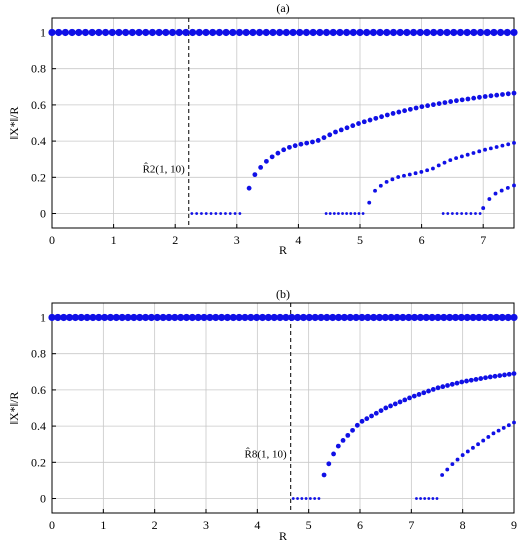 This screenshot has width=523, height=550. Describe the element at coordinates (483, 240) in the screenshot. I see `x-tick-label: 7` at that location.